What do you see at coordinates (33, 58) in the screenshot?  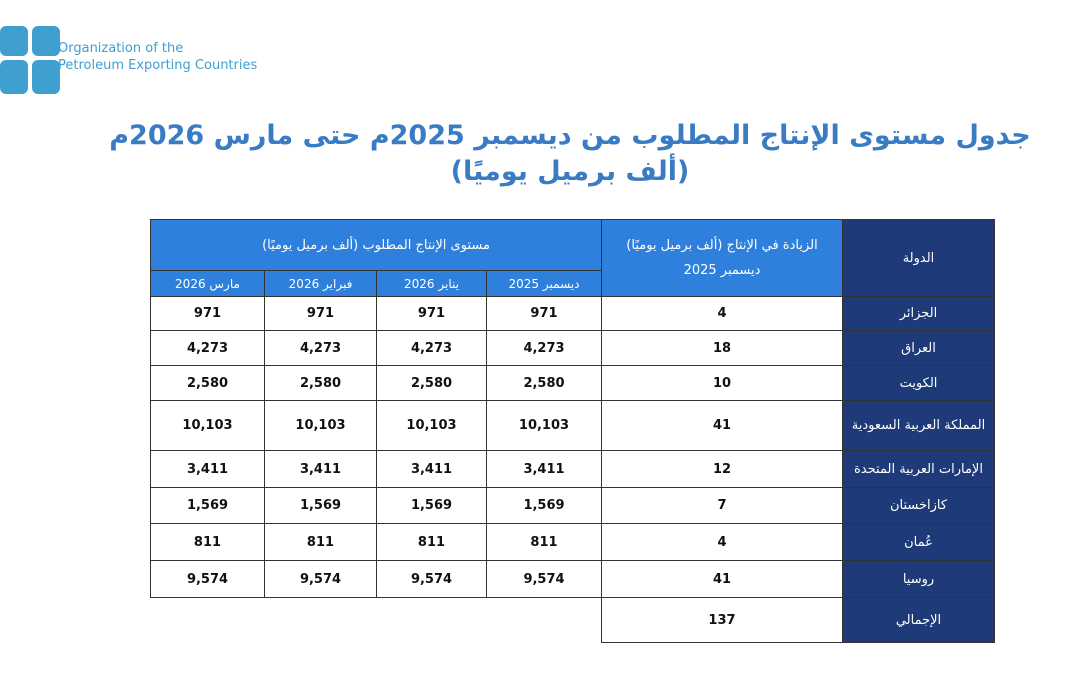 I see `logo-mark` at bounding box center [33, 58].